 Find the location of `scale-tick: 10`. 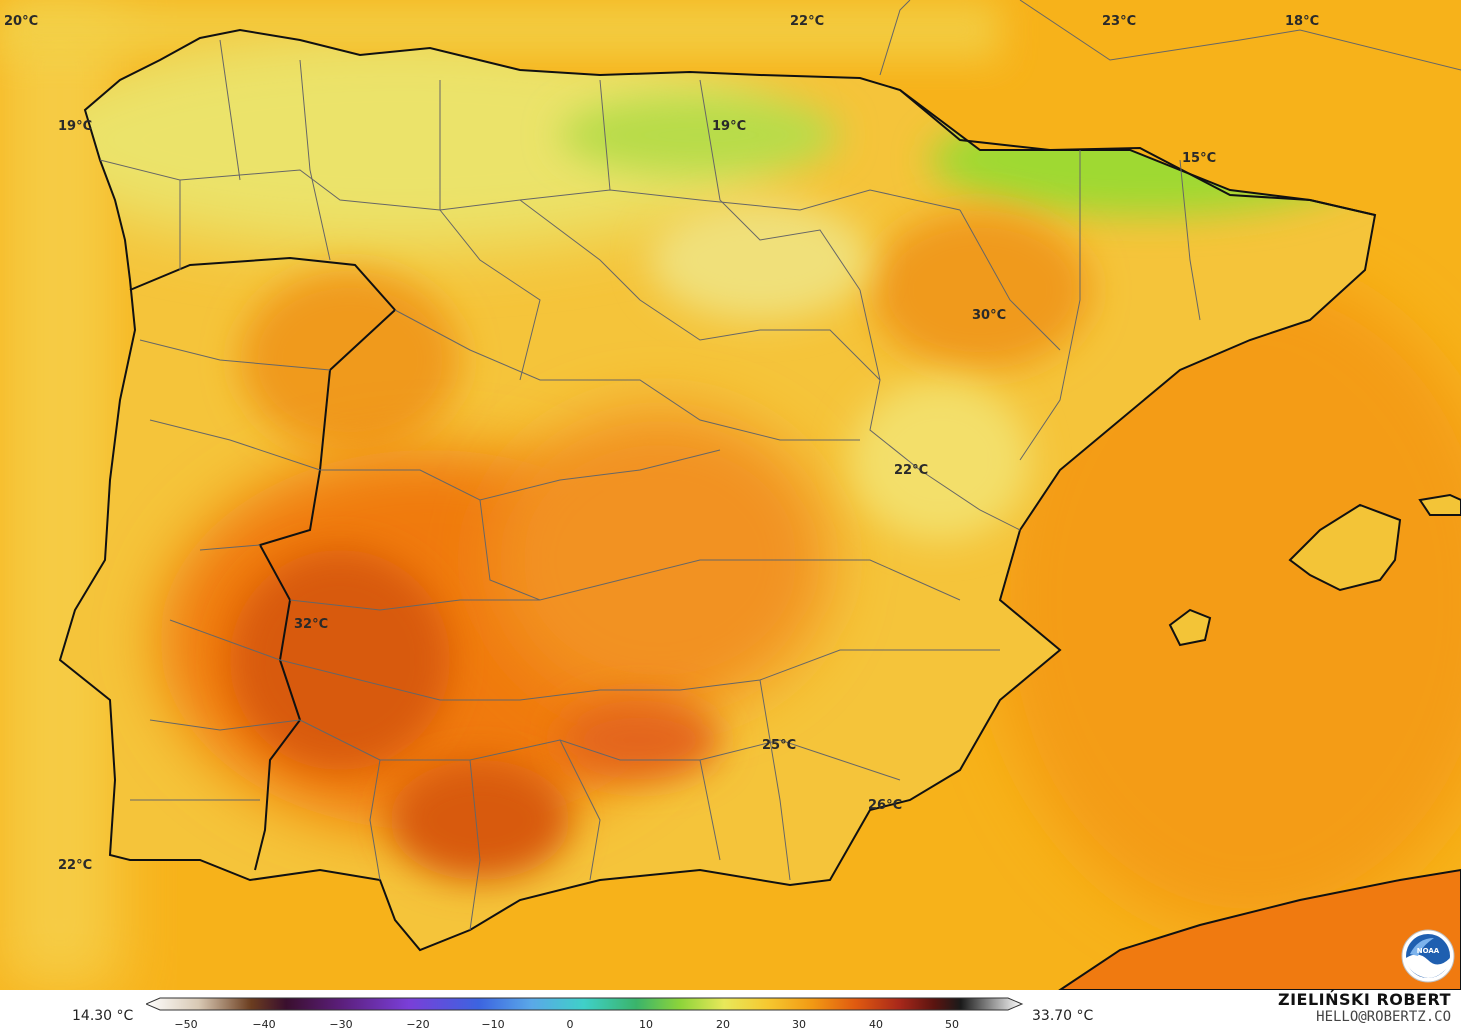

scale-tick: 10 is located at coordinates (646, 1024).